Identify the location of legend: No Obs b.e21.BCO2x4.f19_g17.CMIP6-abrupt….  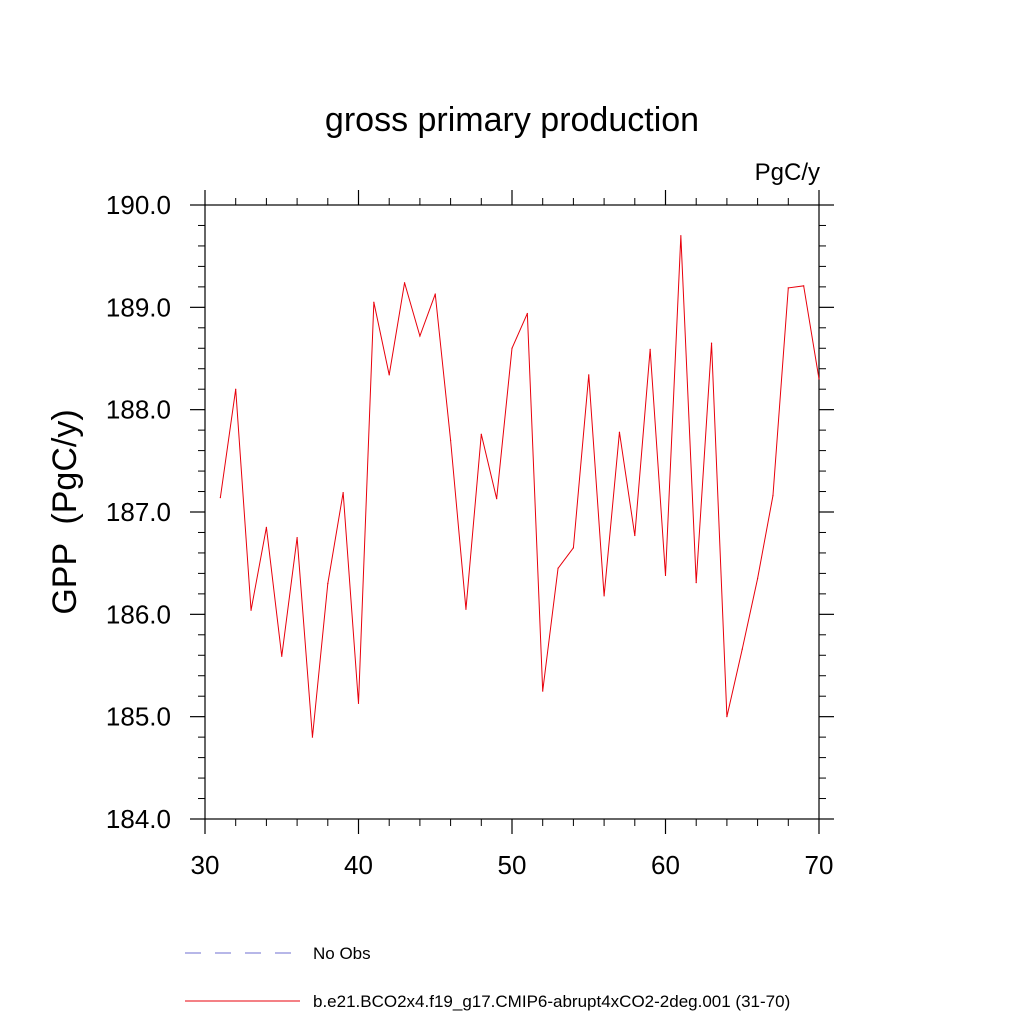
(487, 977).